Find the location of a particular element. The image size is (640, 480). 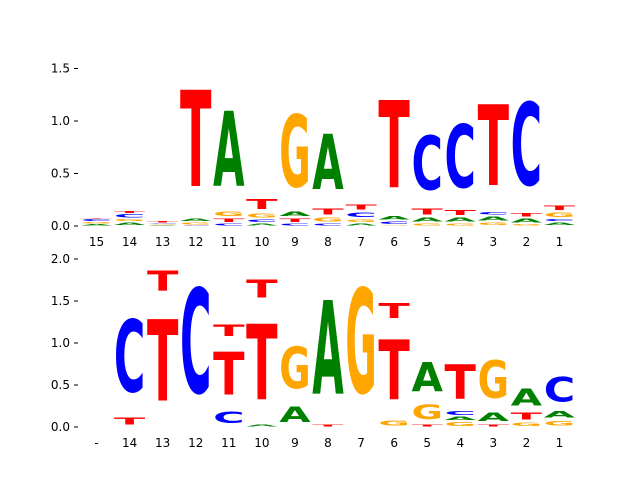

x-tick-label: 15 is located at coordinates (96, 242).